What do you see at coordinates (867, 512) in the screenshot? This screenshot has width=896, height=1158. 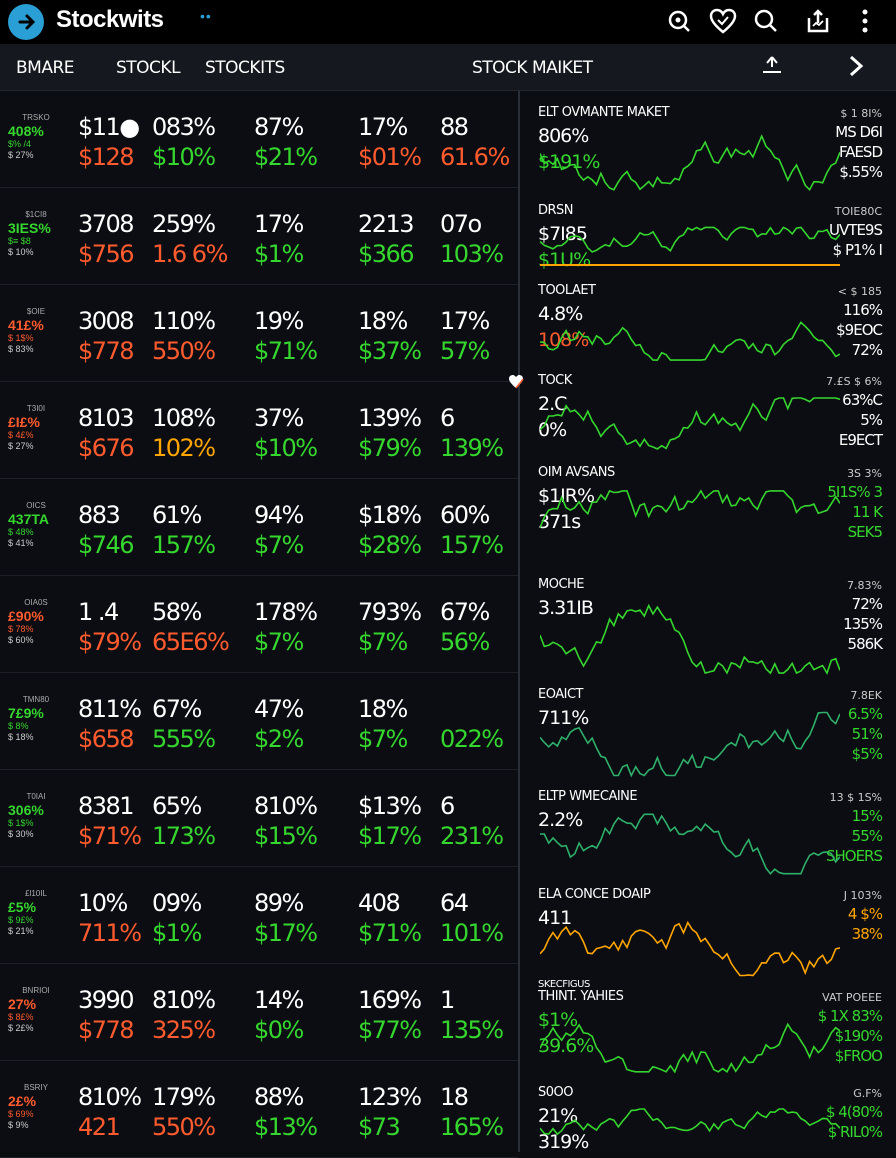 I see `panel-right-value: 11 K` at bounding box center [867, 512].